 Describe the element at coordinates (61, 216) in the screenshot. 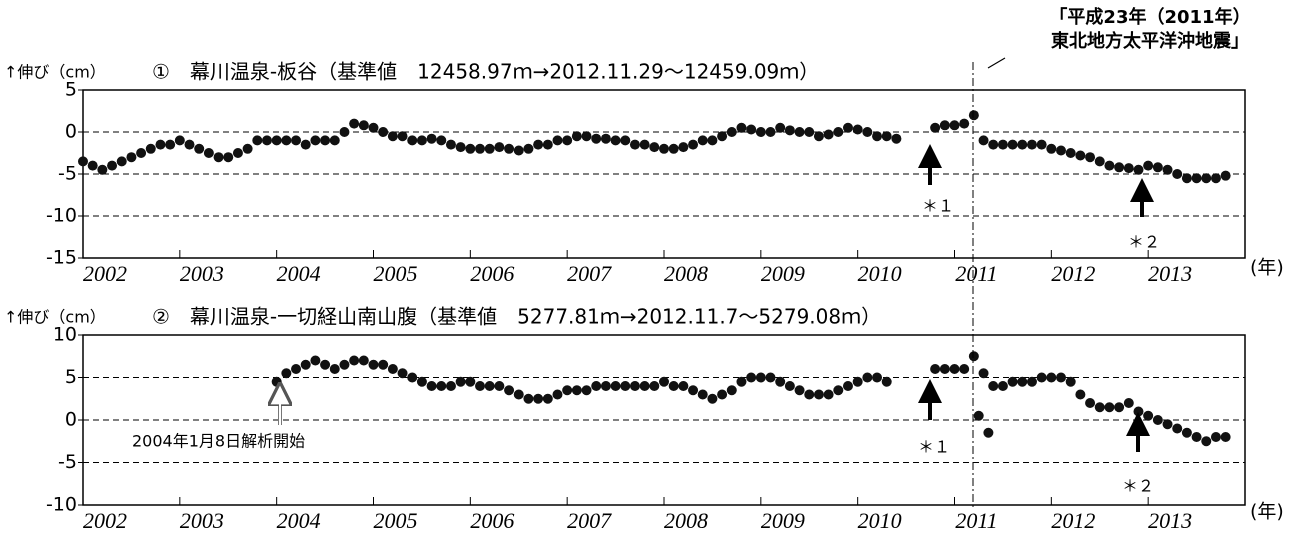

I see `y-tick-label: -10` at that location.